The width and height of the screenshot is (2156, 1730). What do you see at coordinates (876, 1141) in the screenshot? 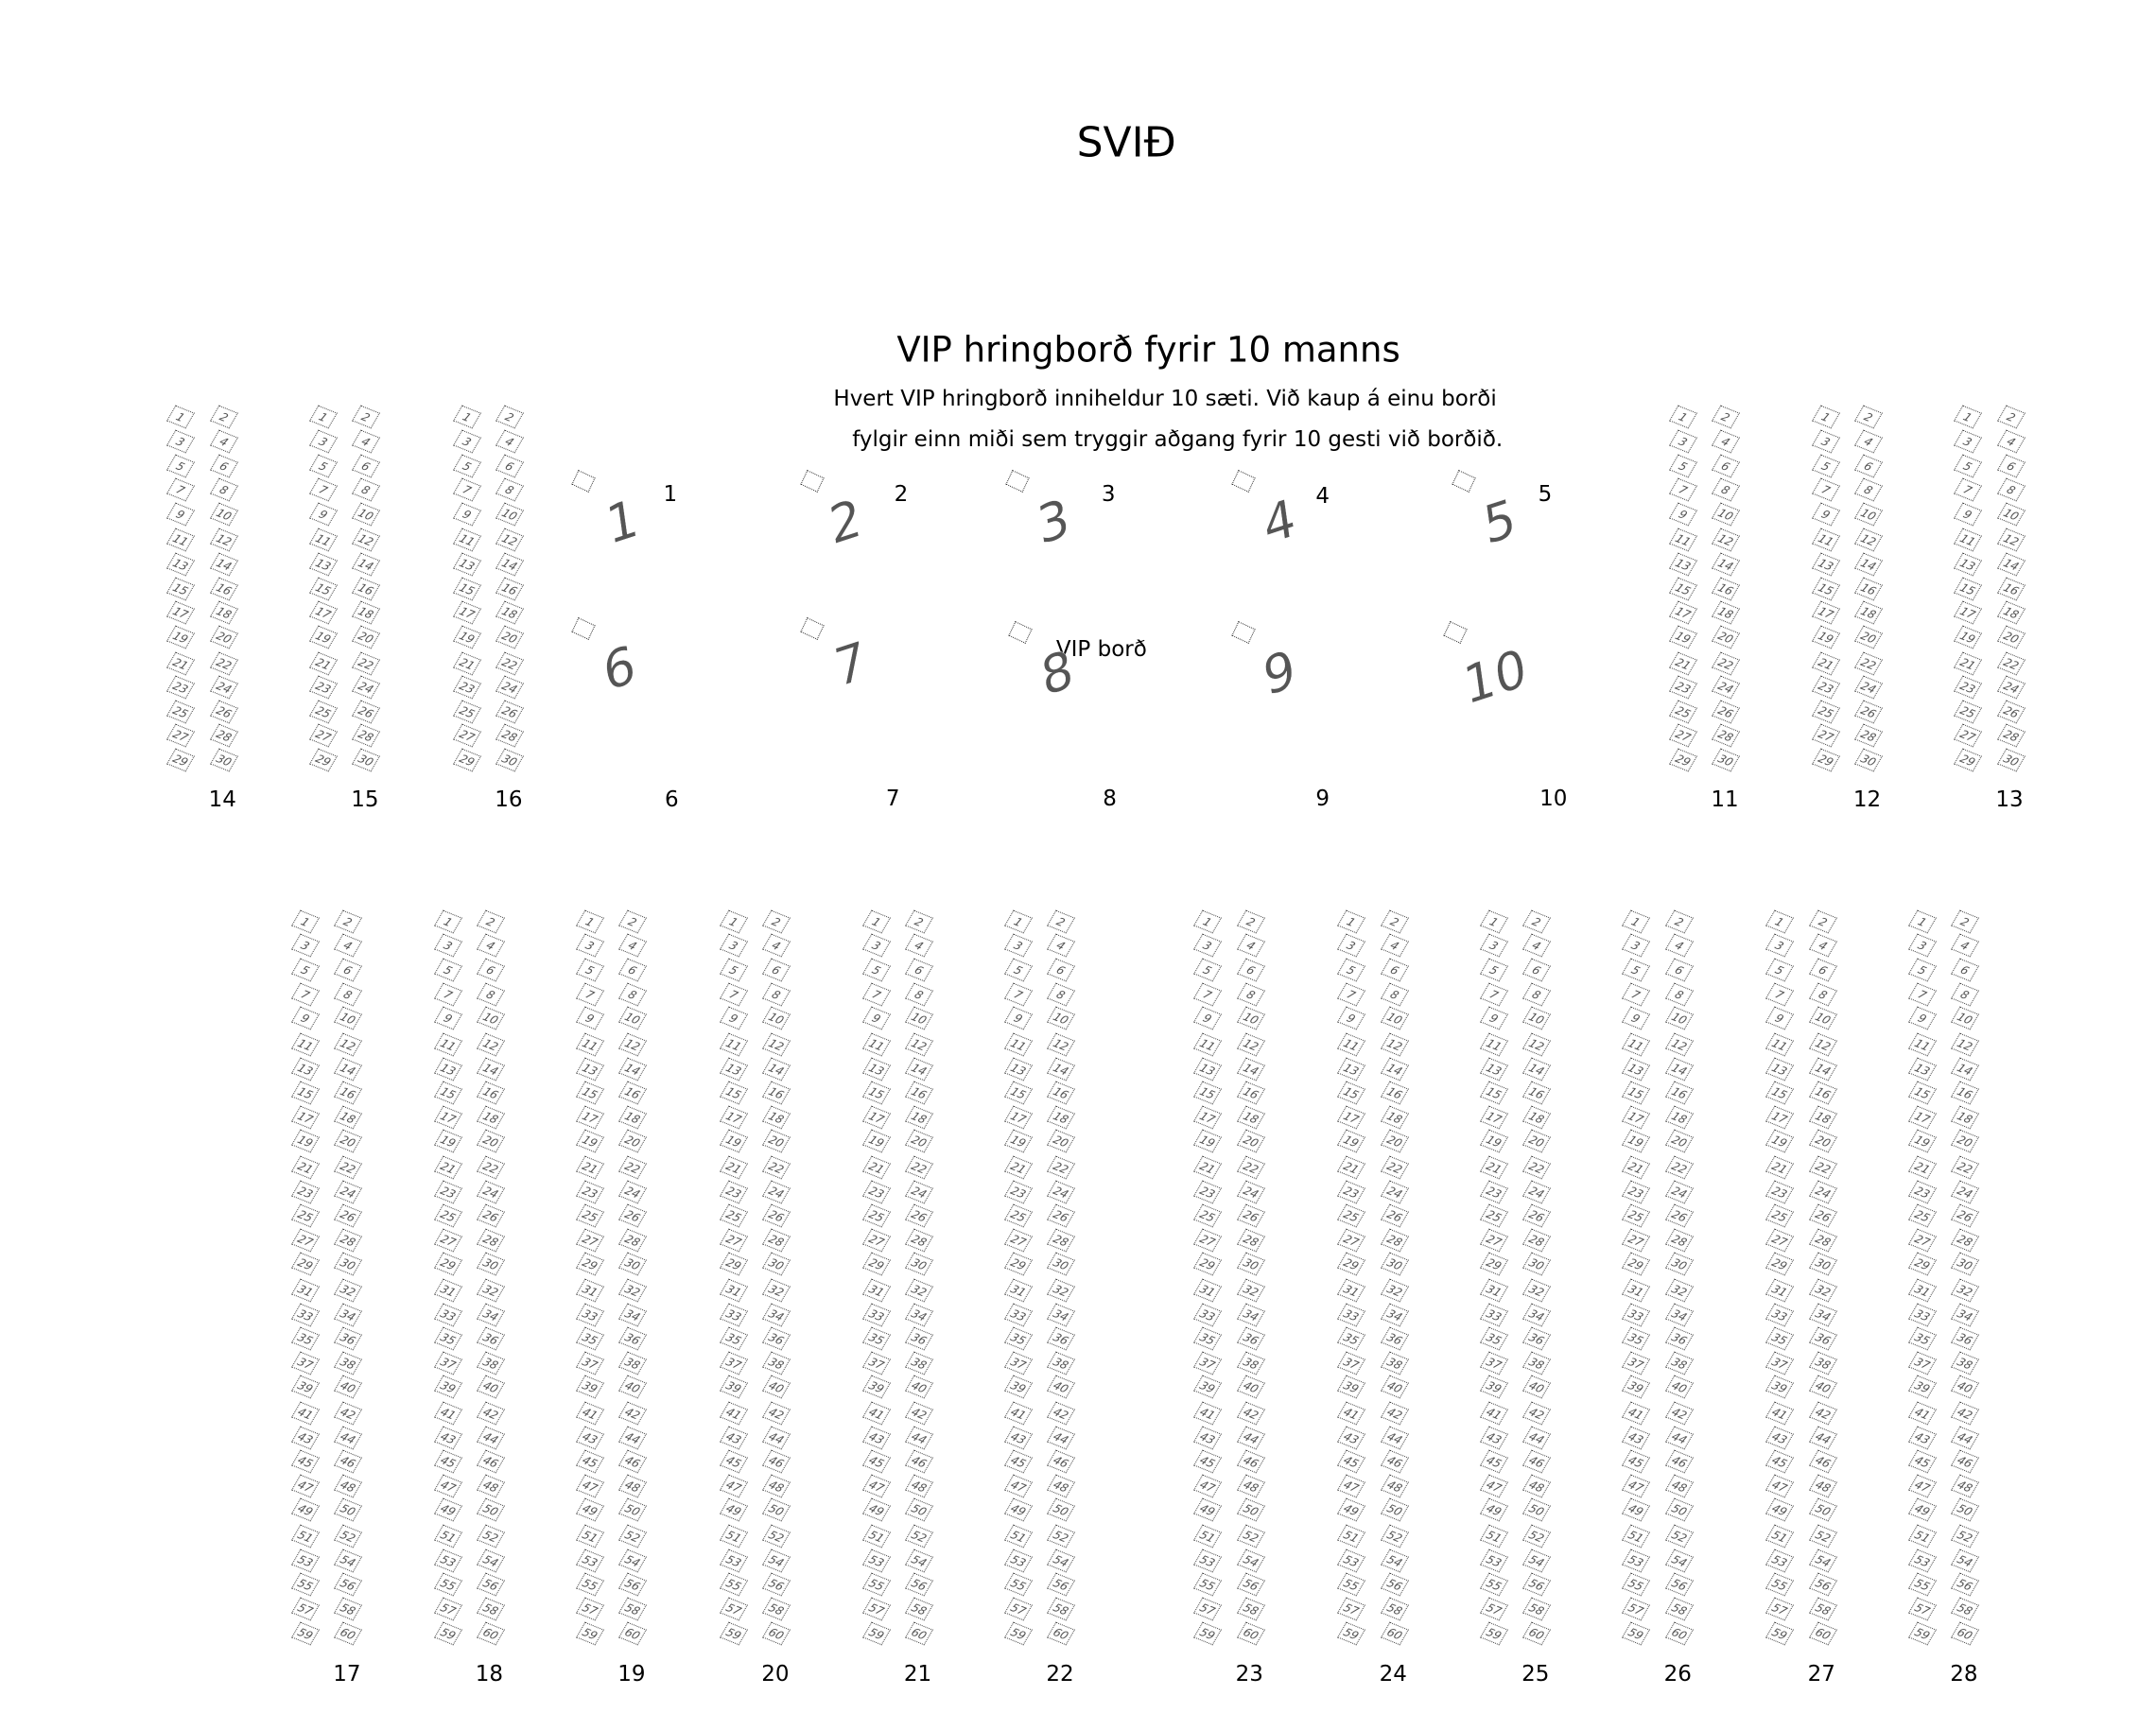
I see `seat-21-19: 19` at bounding box center [876, 1141].